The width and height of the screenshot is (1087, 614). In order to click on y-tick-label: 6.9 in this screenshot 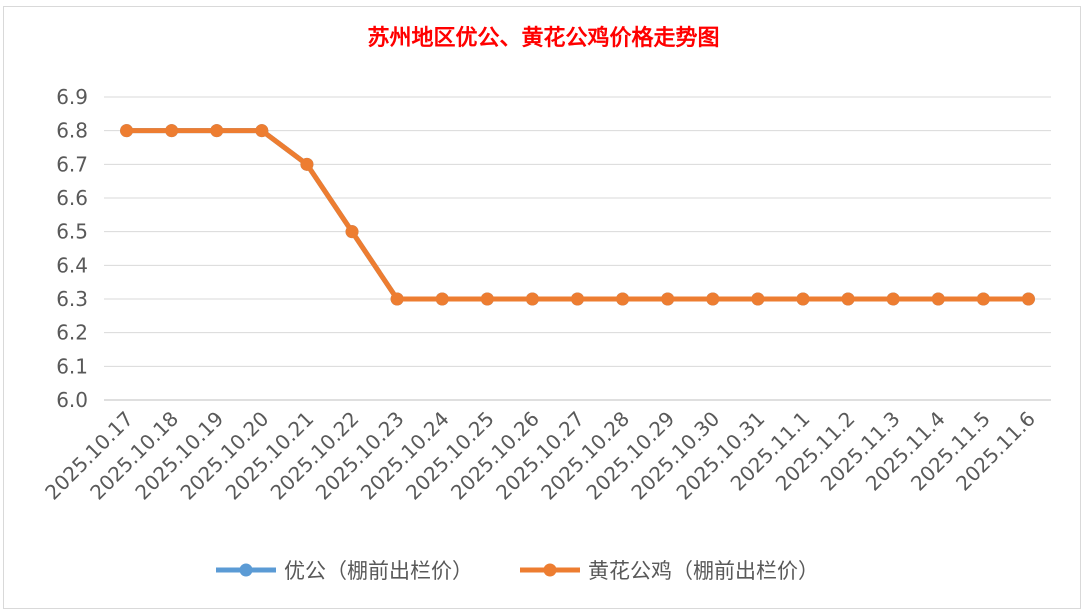, I will do `click(72, 97)`.